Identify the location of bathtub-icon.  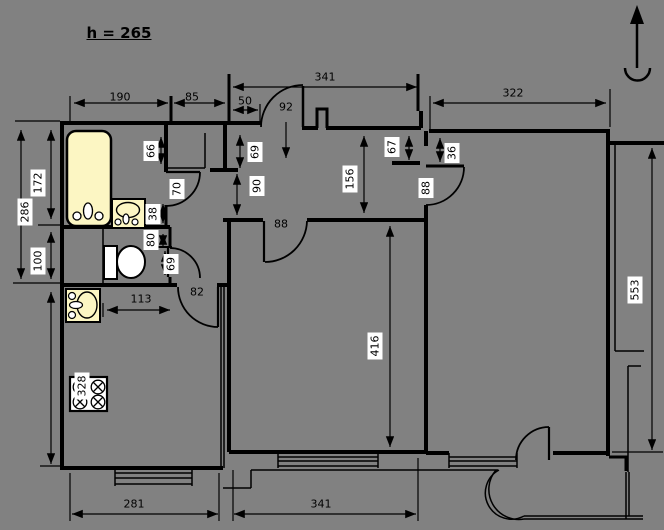
(89, 178).